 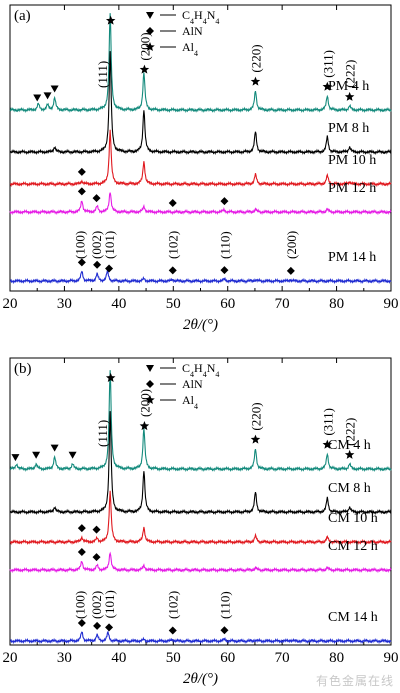 I want to click on series-label: CM 10 h, so click(x=353, y=518).